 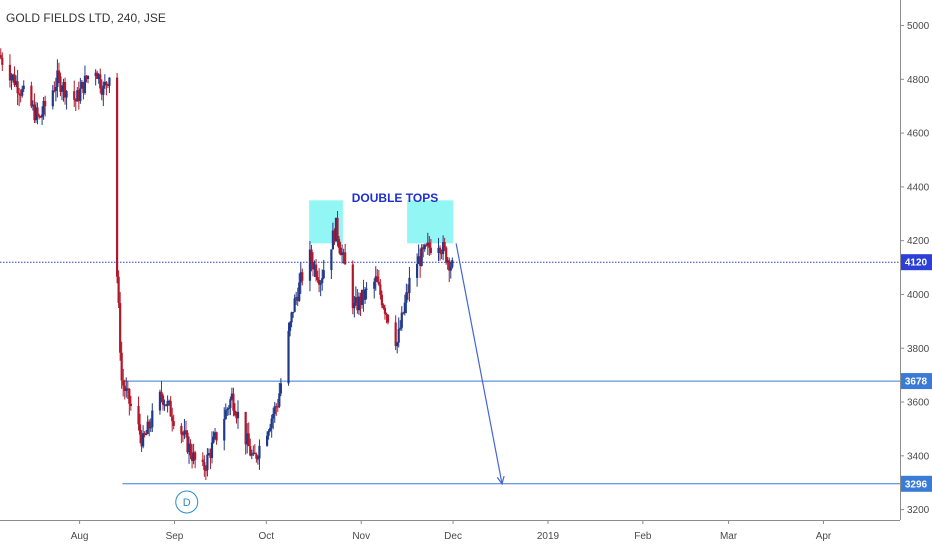 What do you see at coordinates (187, 503) in the screenshot?
I see `event-marker-label: D` at bounding box center [187, 503].